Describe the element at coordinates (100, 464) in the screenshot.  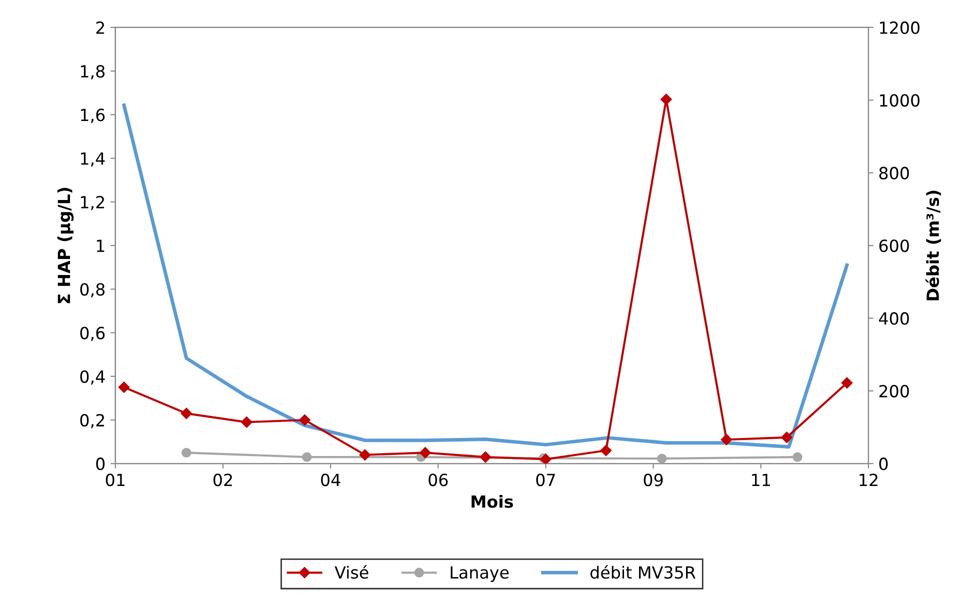
I see `y-tick-label: 0` at that location.